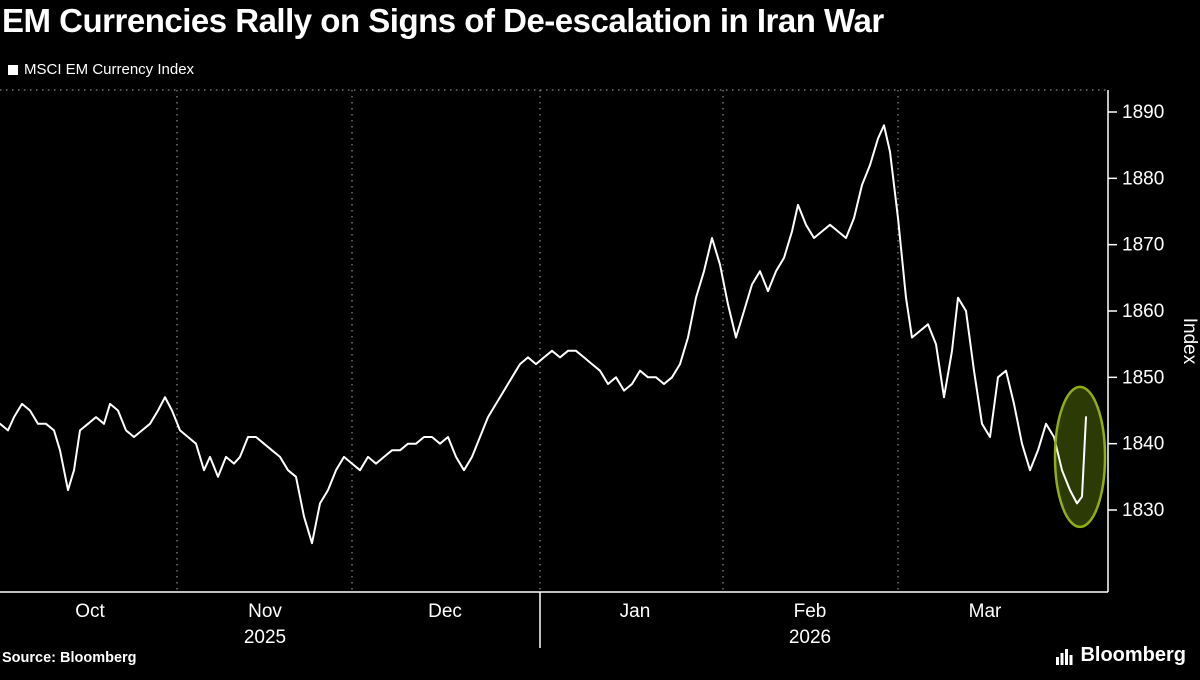 The image size is (1200, 680). What do you see at coordinates (810, 637) in the screenshot?
I see `x-tick-label-year: 2026` at bounding box center [810, 637].